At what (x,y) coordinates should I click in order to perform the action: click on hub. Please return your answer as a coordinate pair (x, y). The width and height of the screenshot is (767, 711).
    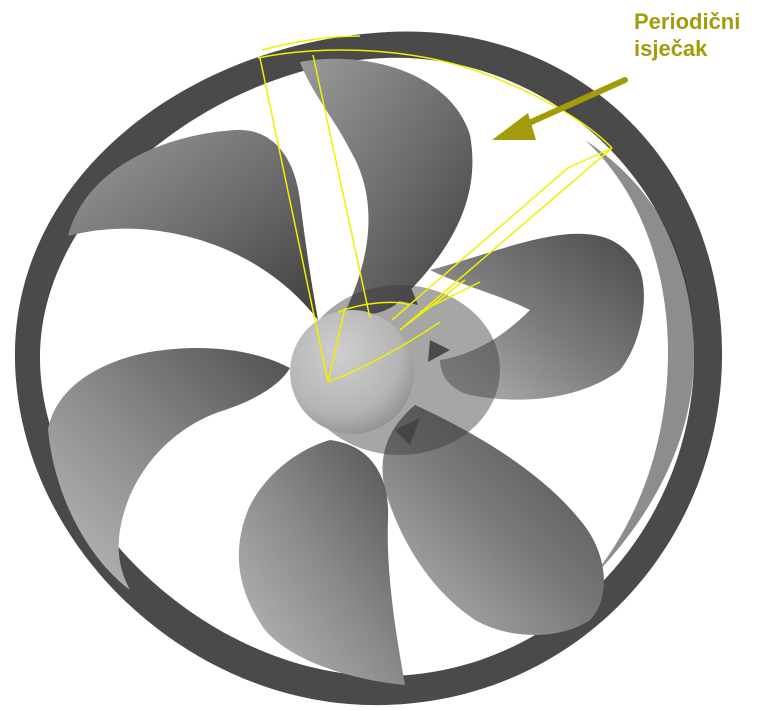
    Looking at the image, I should click on (395, 370).